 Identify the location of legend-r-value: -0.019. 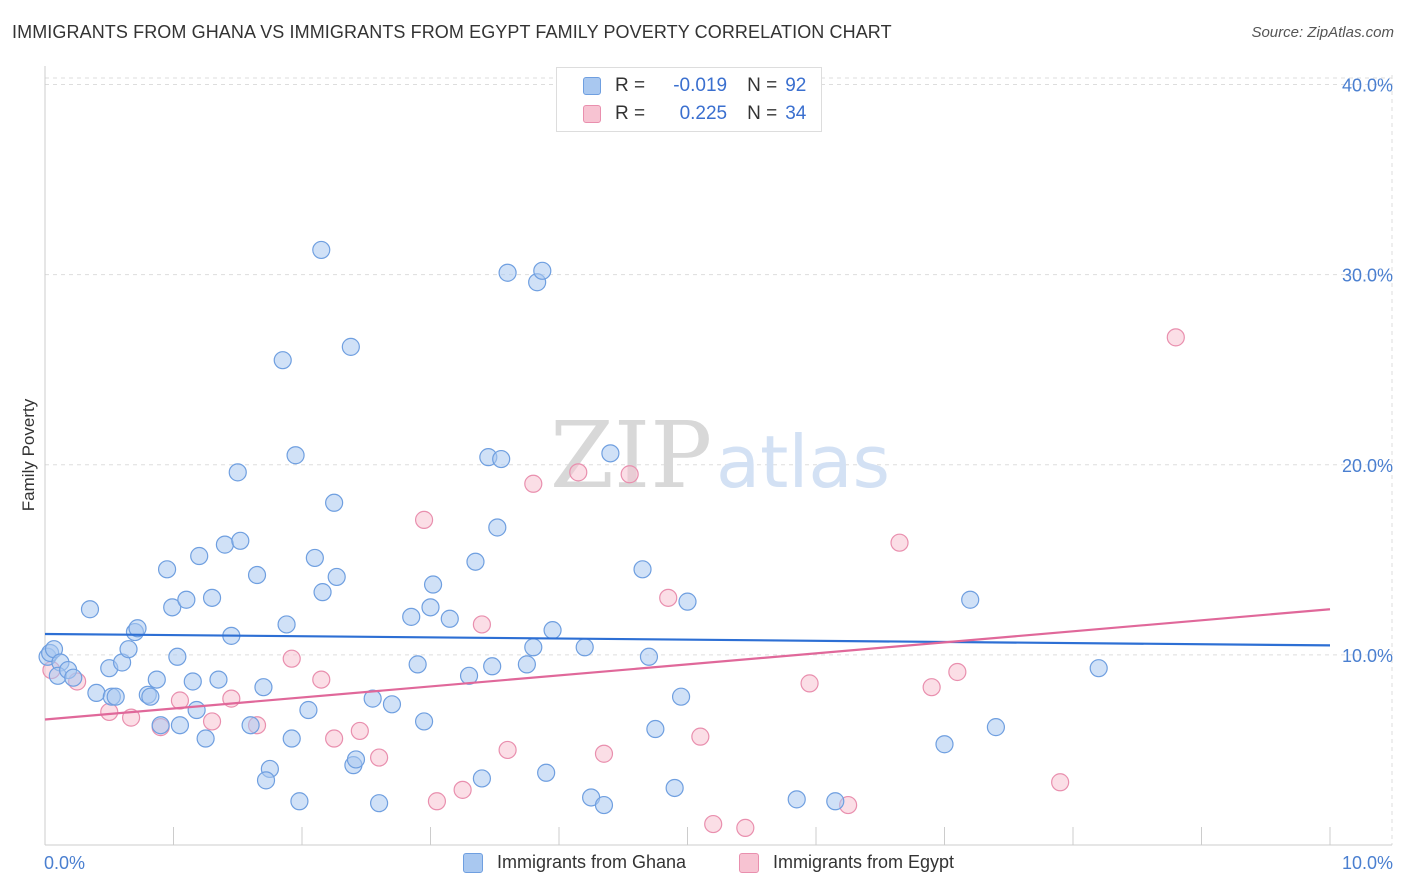
(700, 85).